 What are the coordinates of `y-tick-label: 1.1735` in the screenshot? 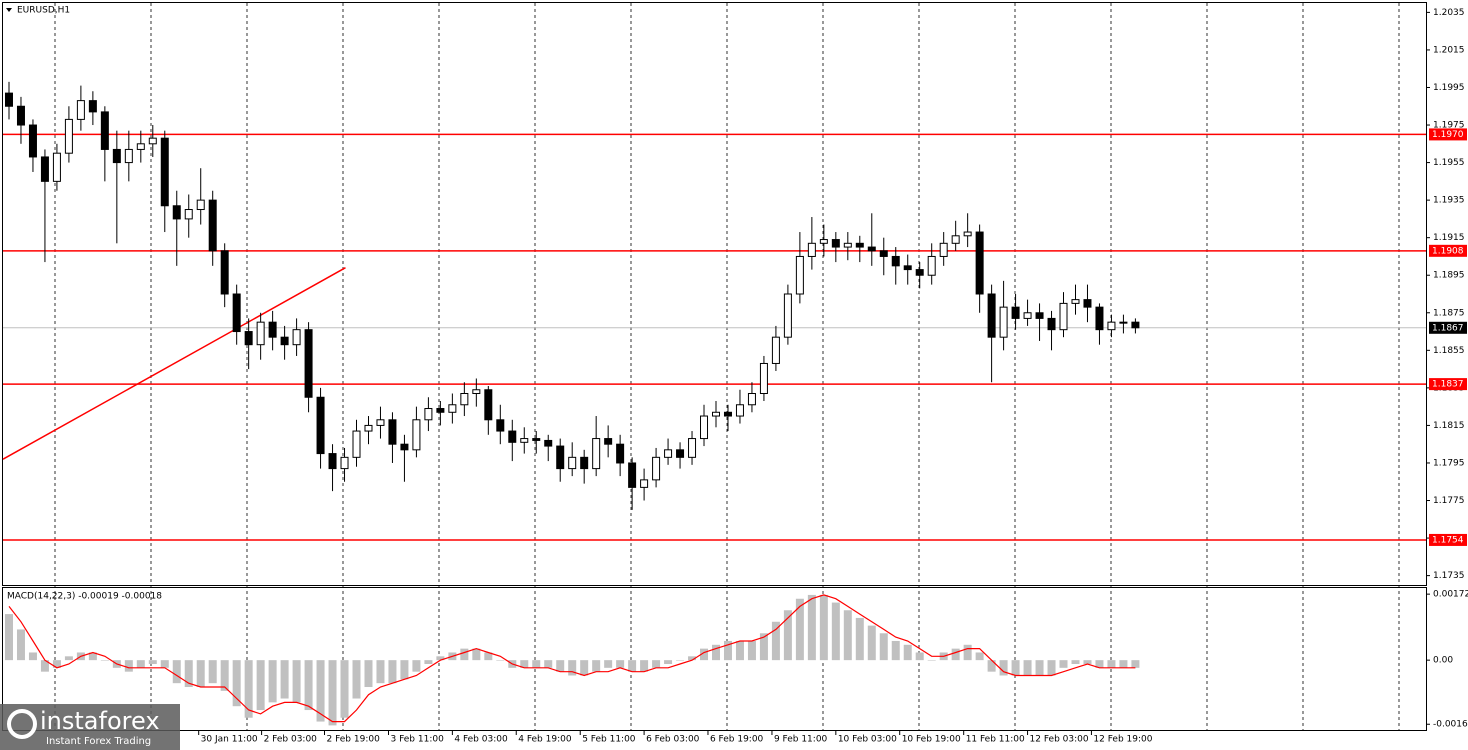 It's located at (1449, 576).